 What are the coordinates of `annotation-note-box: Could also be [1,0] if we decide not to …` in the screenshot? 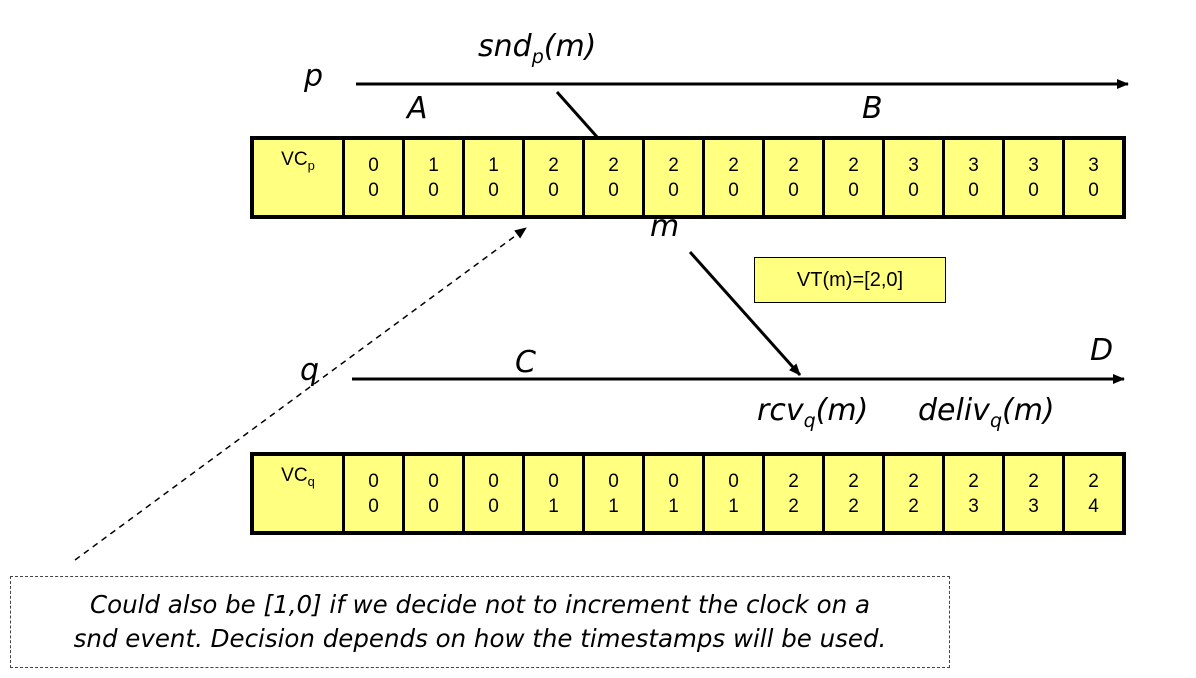 It's located at (480, 622).